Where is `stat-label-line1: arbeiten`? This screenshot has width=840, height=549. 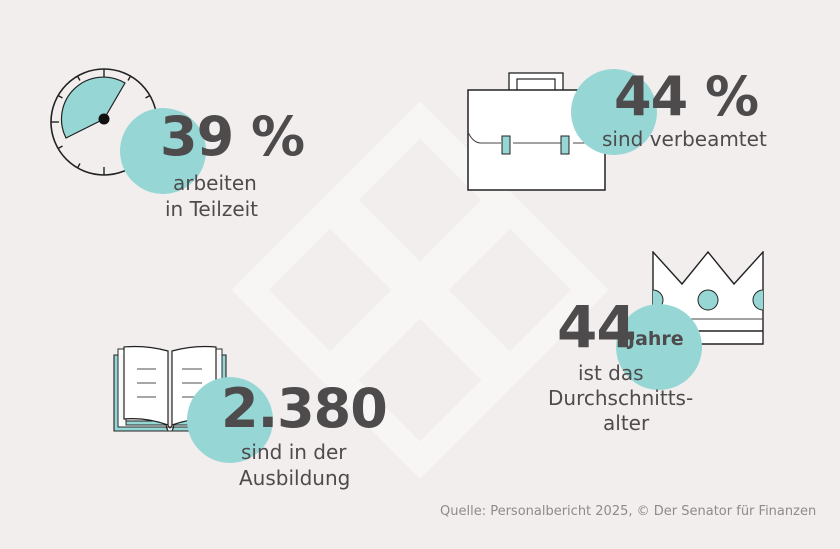 stat-label-line1: arbeiten is located at coordinates (215, 183).